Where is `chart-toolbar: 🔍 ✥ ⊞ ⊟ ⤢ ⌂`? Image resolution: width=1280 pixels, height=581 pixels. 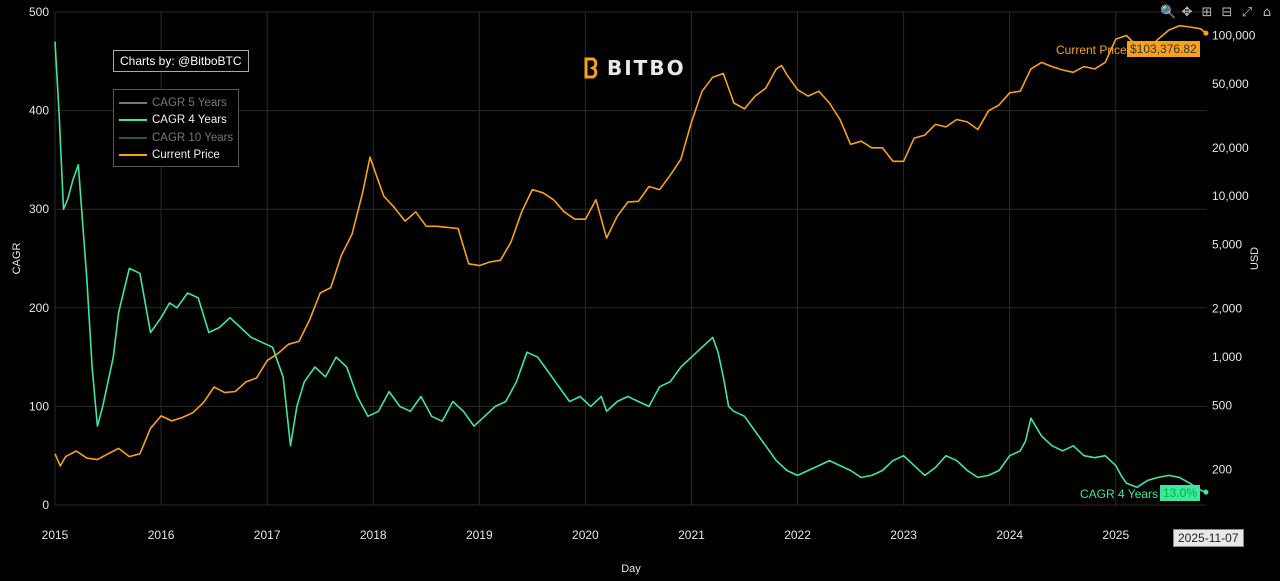 chart-toolbar: 🔍 ✥ ⊞ ⊟ ⤢ ⌂ is located at coordinates (1217, 13).